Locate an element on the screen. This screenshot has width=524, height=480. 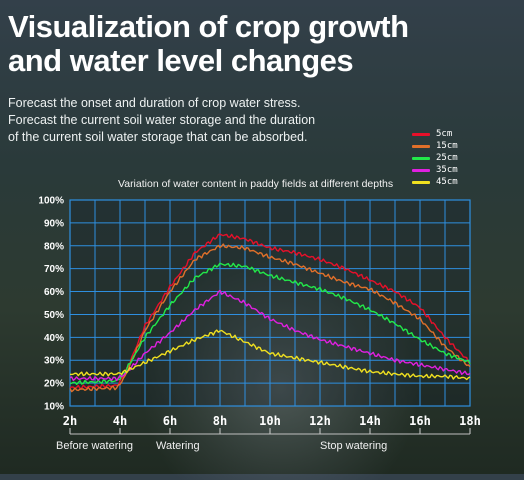
y-tick-label: 90% is located at coordinates (54, 223).